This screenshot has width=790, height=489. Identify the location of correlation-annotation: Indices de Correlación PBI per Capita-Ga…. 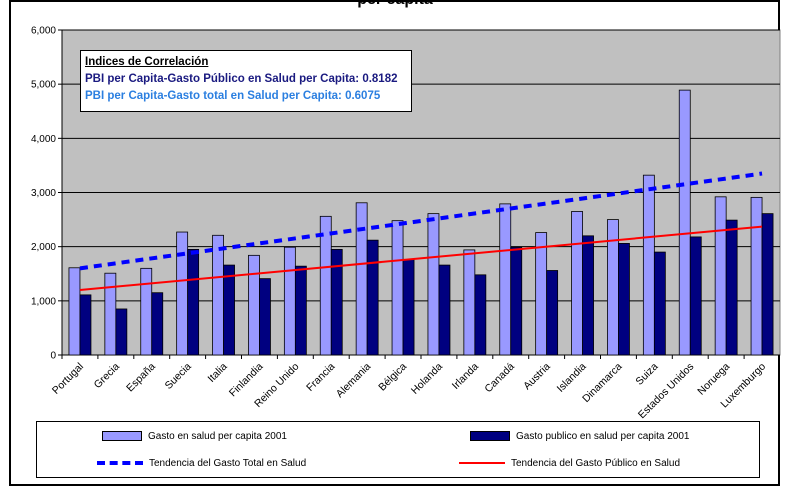
(246, 81).